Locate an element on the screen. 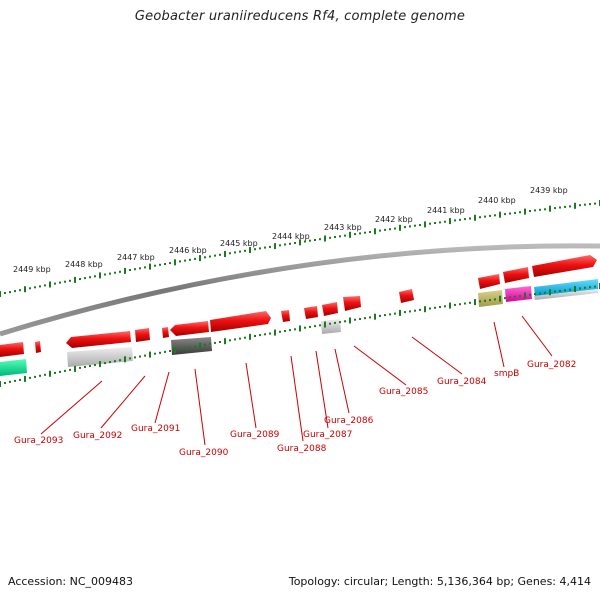 Image resolution: width=600 pixels, height=600 pixels. gene-label: Gura_2089 is located at coordinates (255, 435).